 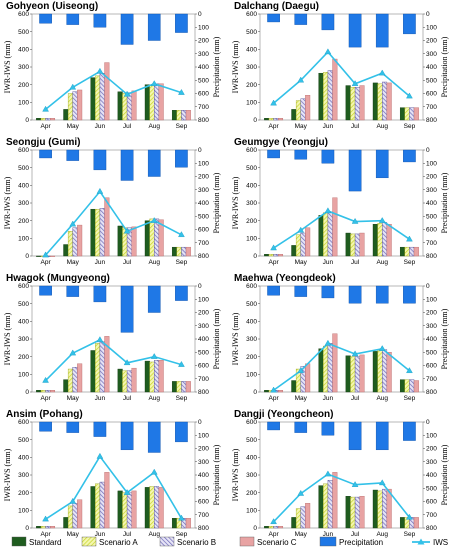 What do you see at coordinates (431, 366) in the screenshot?
I see `y2-tick-label: 600` at bounding box center [431, 366].